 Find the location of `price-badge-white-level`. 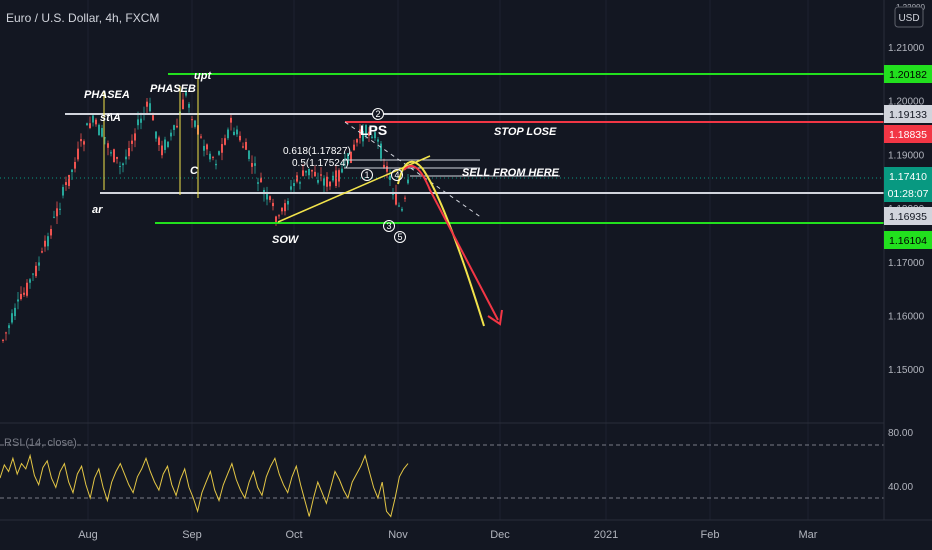

price-badge-white-level is located at coordinates (908, 114).